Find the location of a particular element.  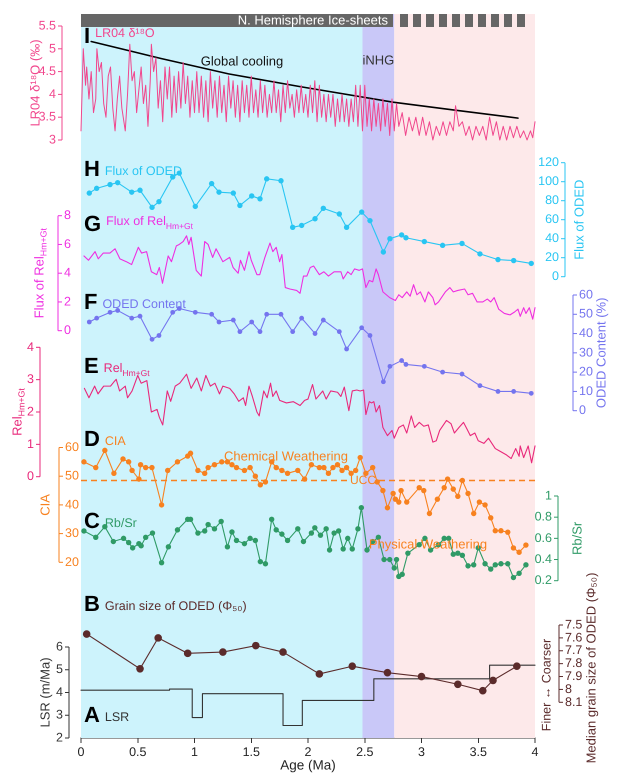

y2-tick-label: 40 is located at coordinates (586, 333).